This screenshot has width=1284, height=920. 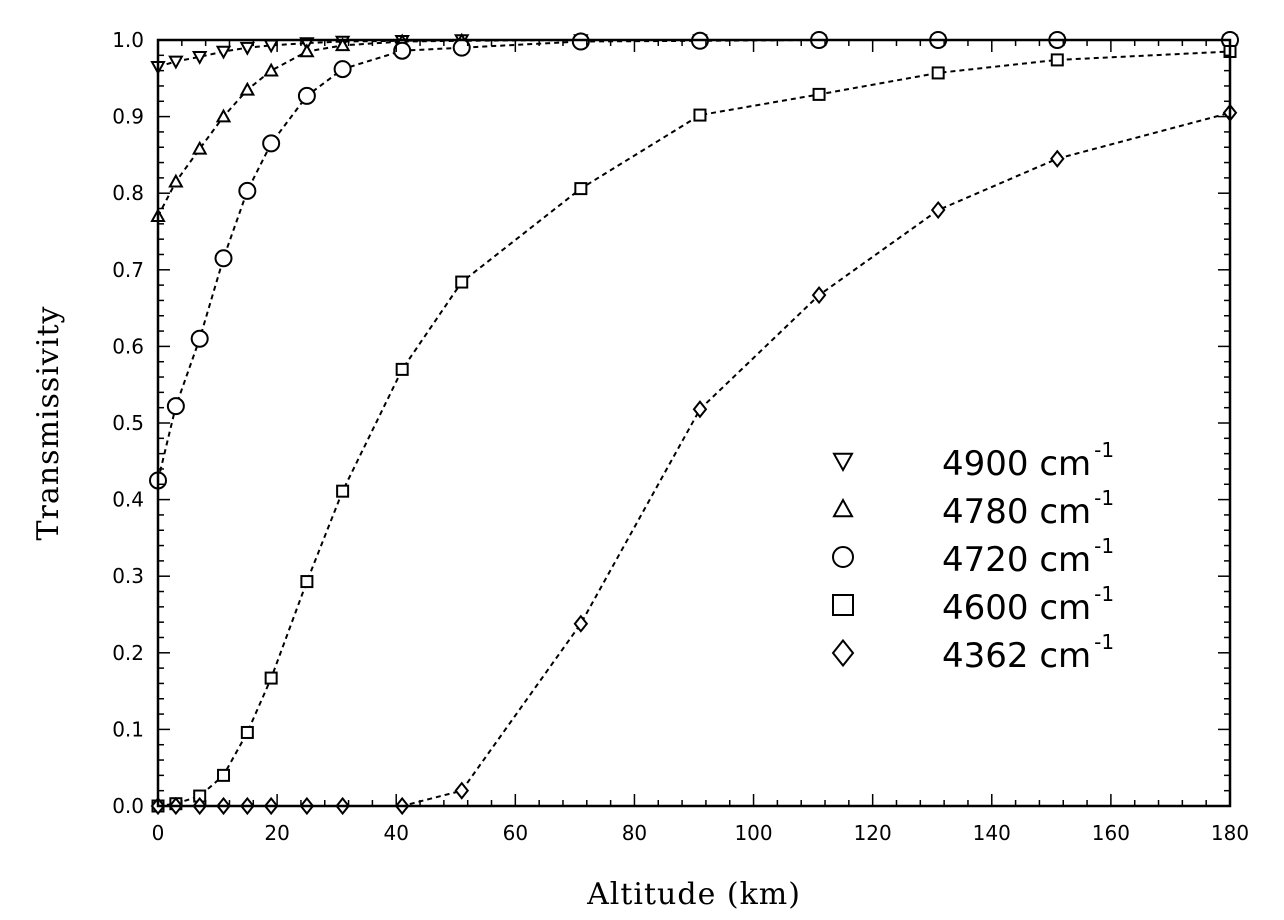 I want to click on x-tick-label: 60, so click(x=515, y=833).